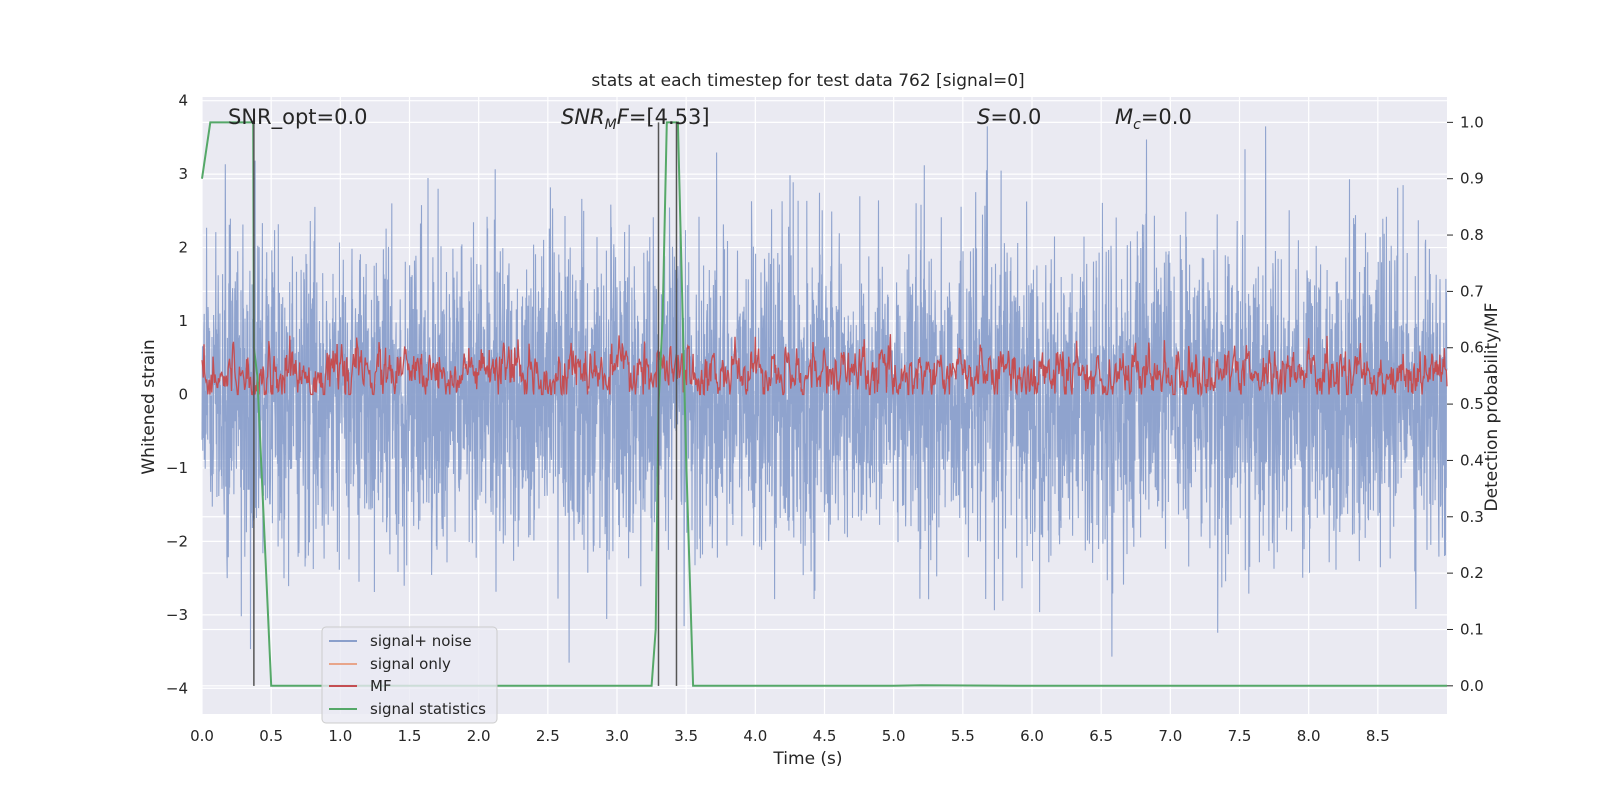  I want to click on legend-entry-mf: MF, so click(381, 686).